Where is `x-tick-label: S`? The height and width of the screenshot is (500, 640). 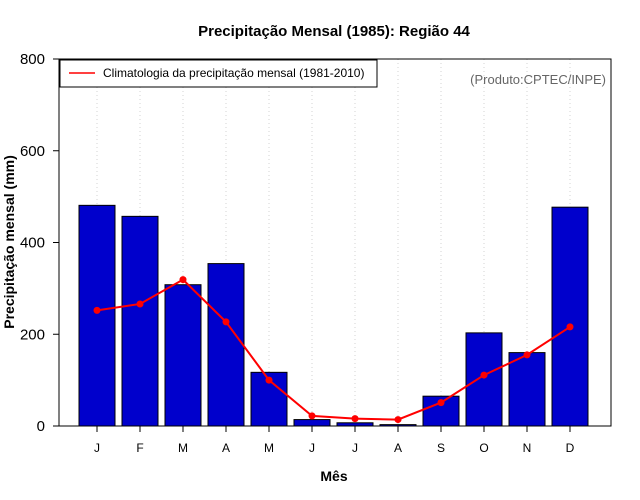
x-tick-label: S is located at coordinates (441, 448).